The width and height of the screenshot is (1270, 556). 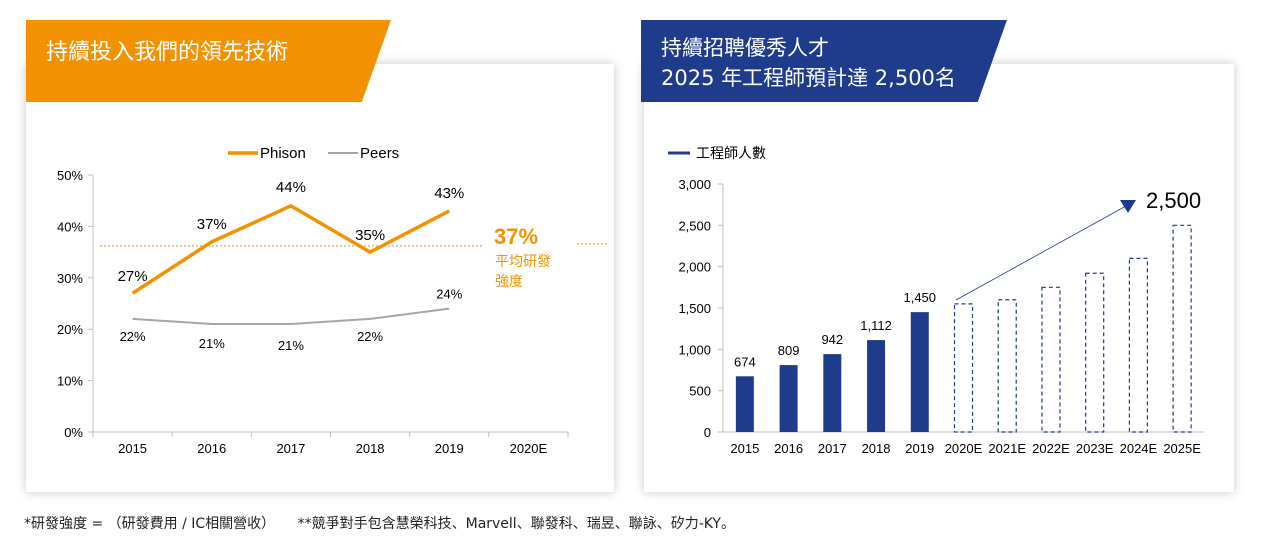 I want to click on y-tick-label: 3,000, so click(x=694, y=184).